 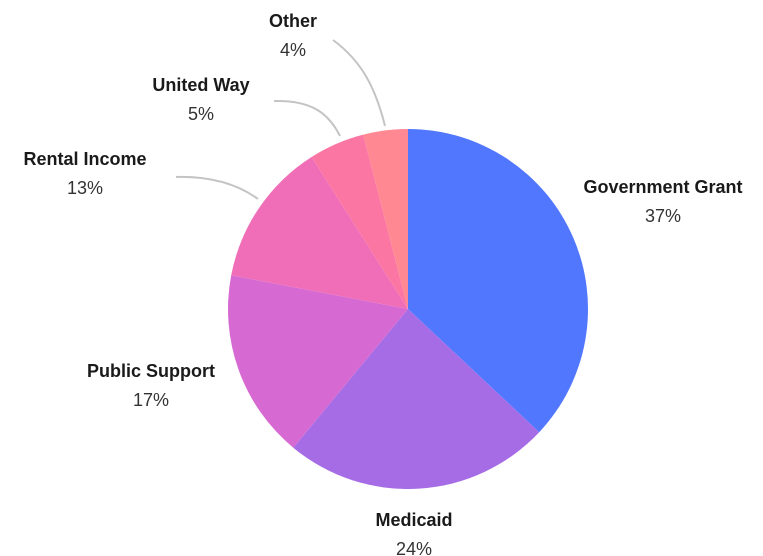 I want to click on pie-slice-government-grant, so click(x=498, y=281).